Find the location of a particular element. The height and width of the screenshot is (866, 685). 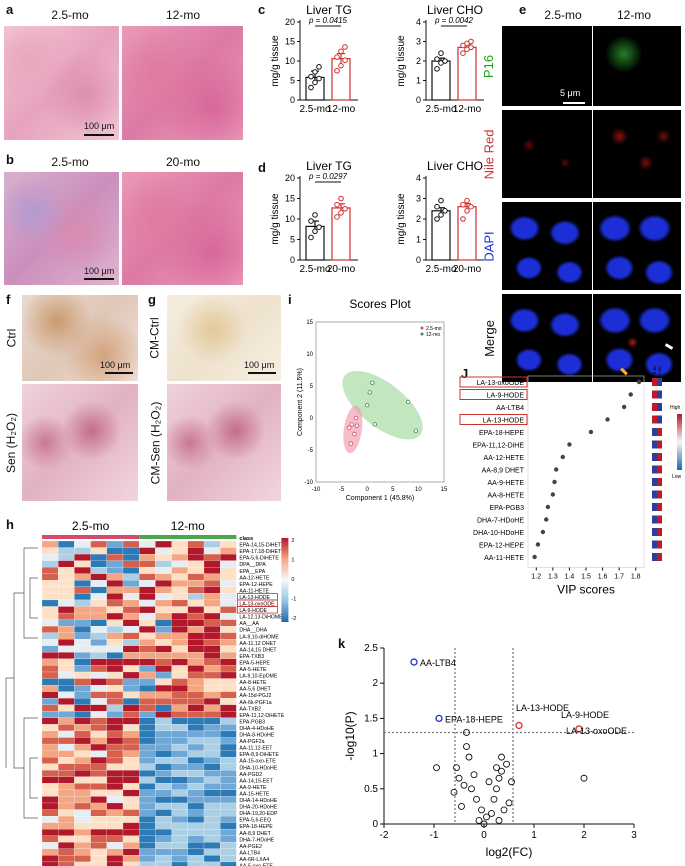

y-axis-label-1: mg/g tissue is located at coordinates (401, 61).